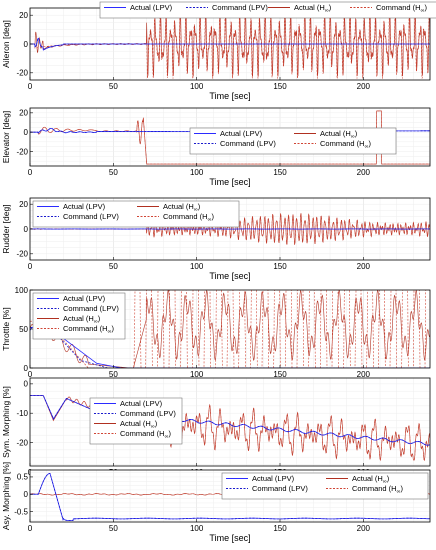  Describe the element at coordinates (313, 8) in the screenshot. I see `aileron-legend-label-actual_hinf: Actual (H∞)` at that location.